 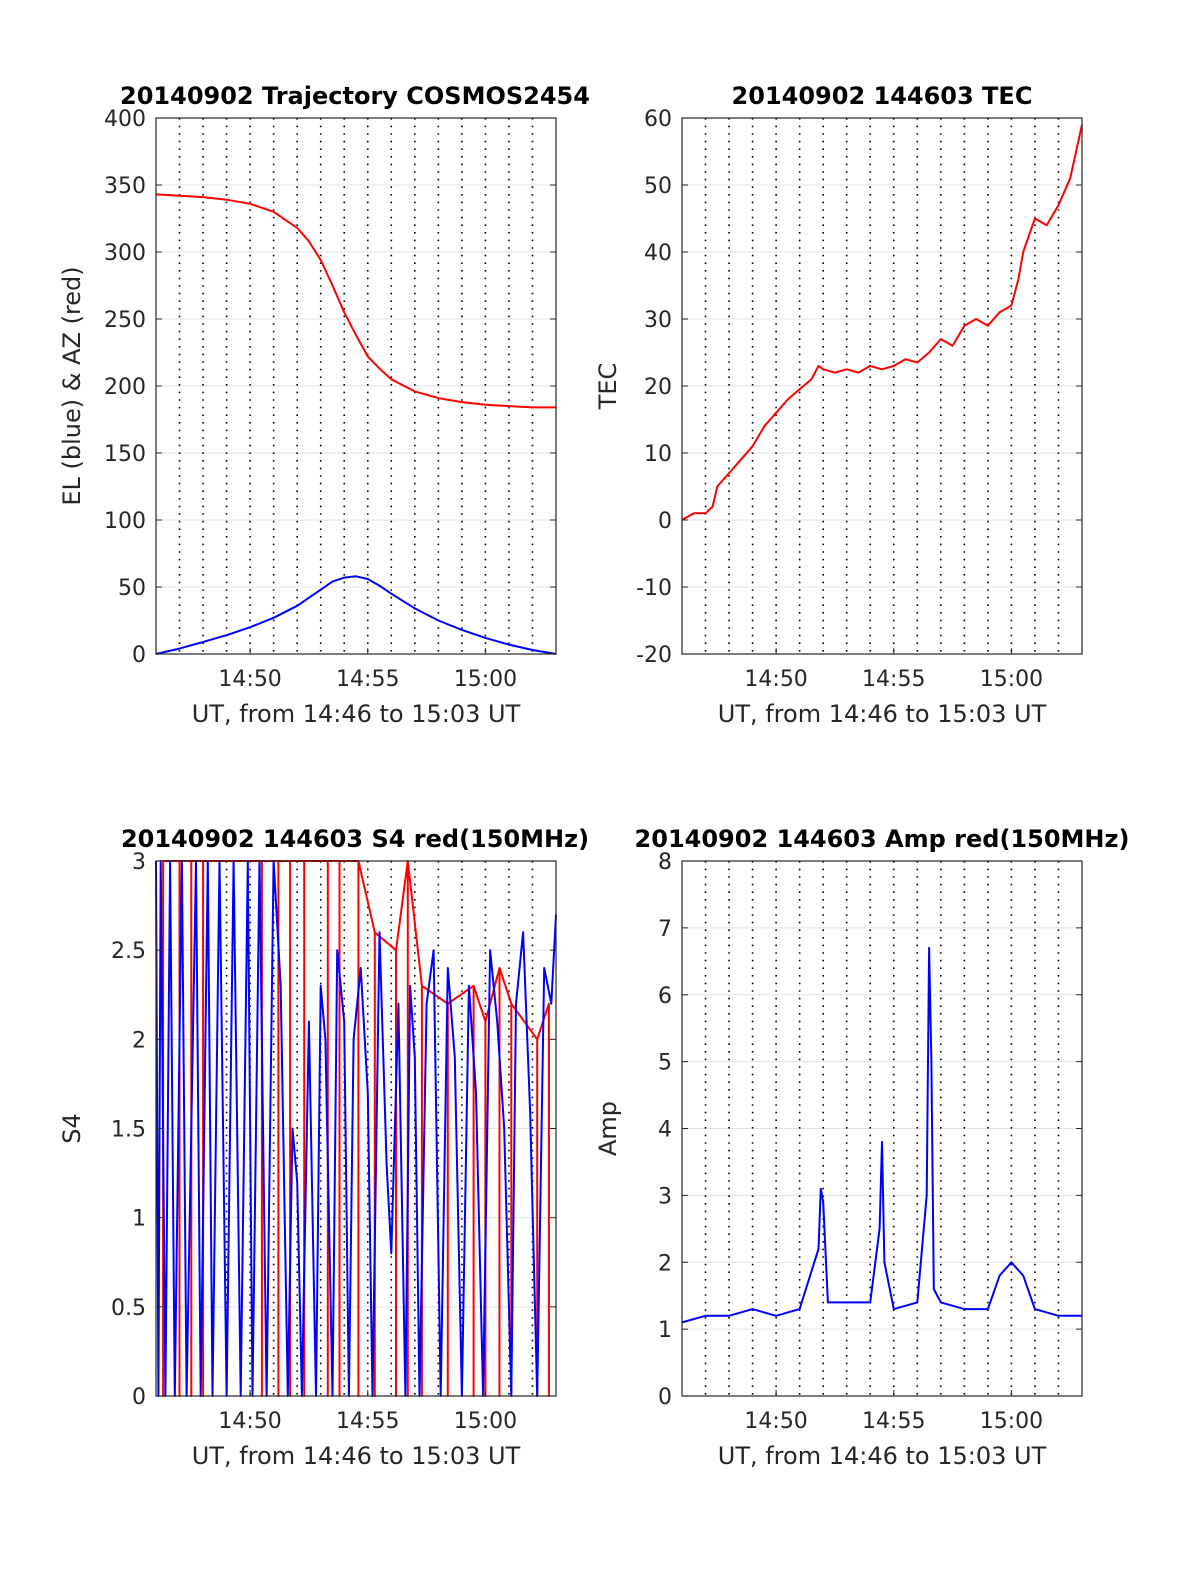 I want to click on trajectory-x-axis-label: UT, from 14:46 to 15:03 UT, so click(x=356, y=714).